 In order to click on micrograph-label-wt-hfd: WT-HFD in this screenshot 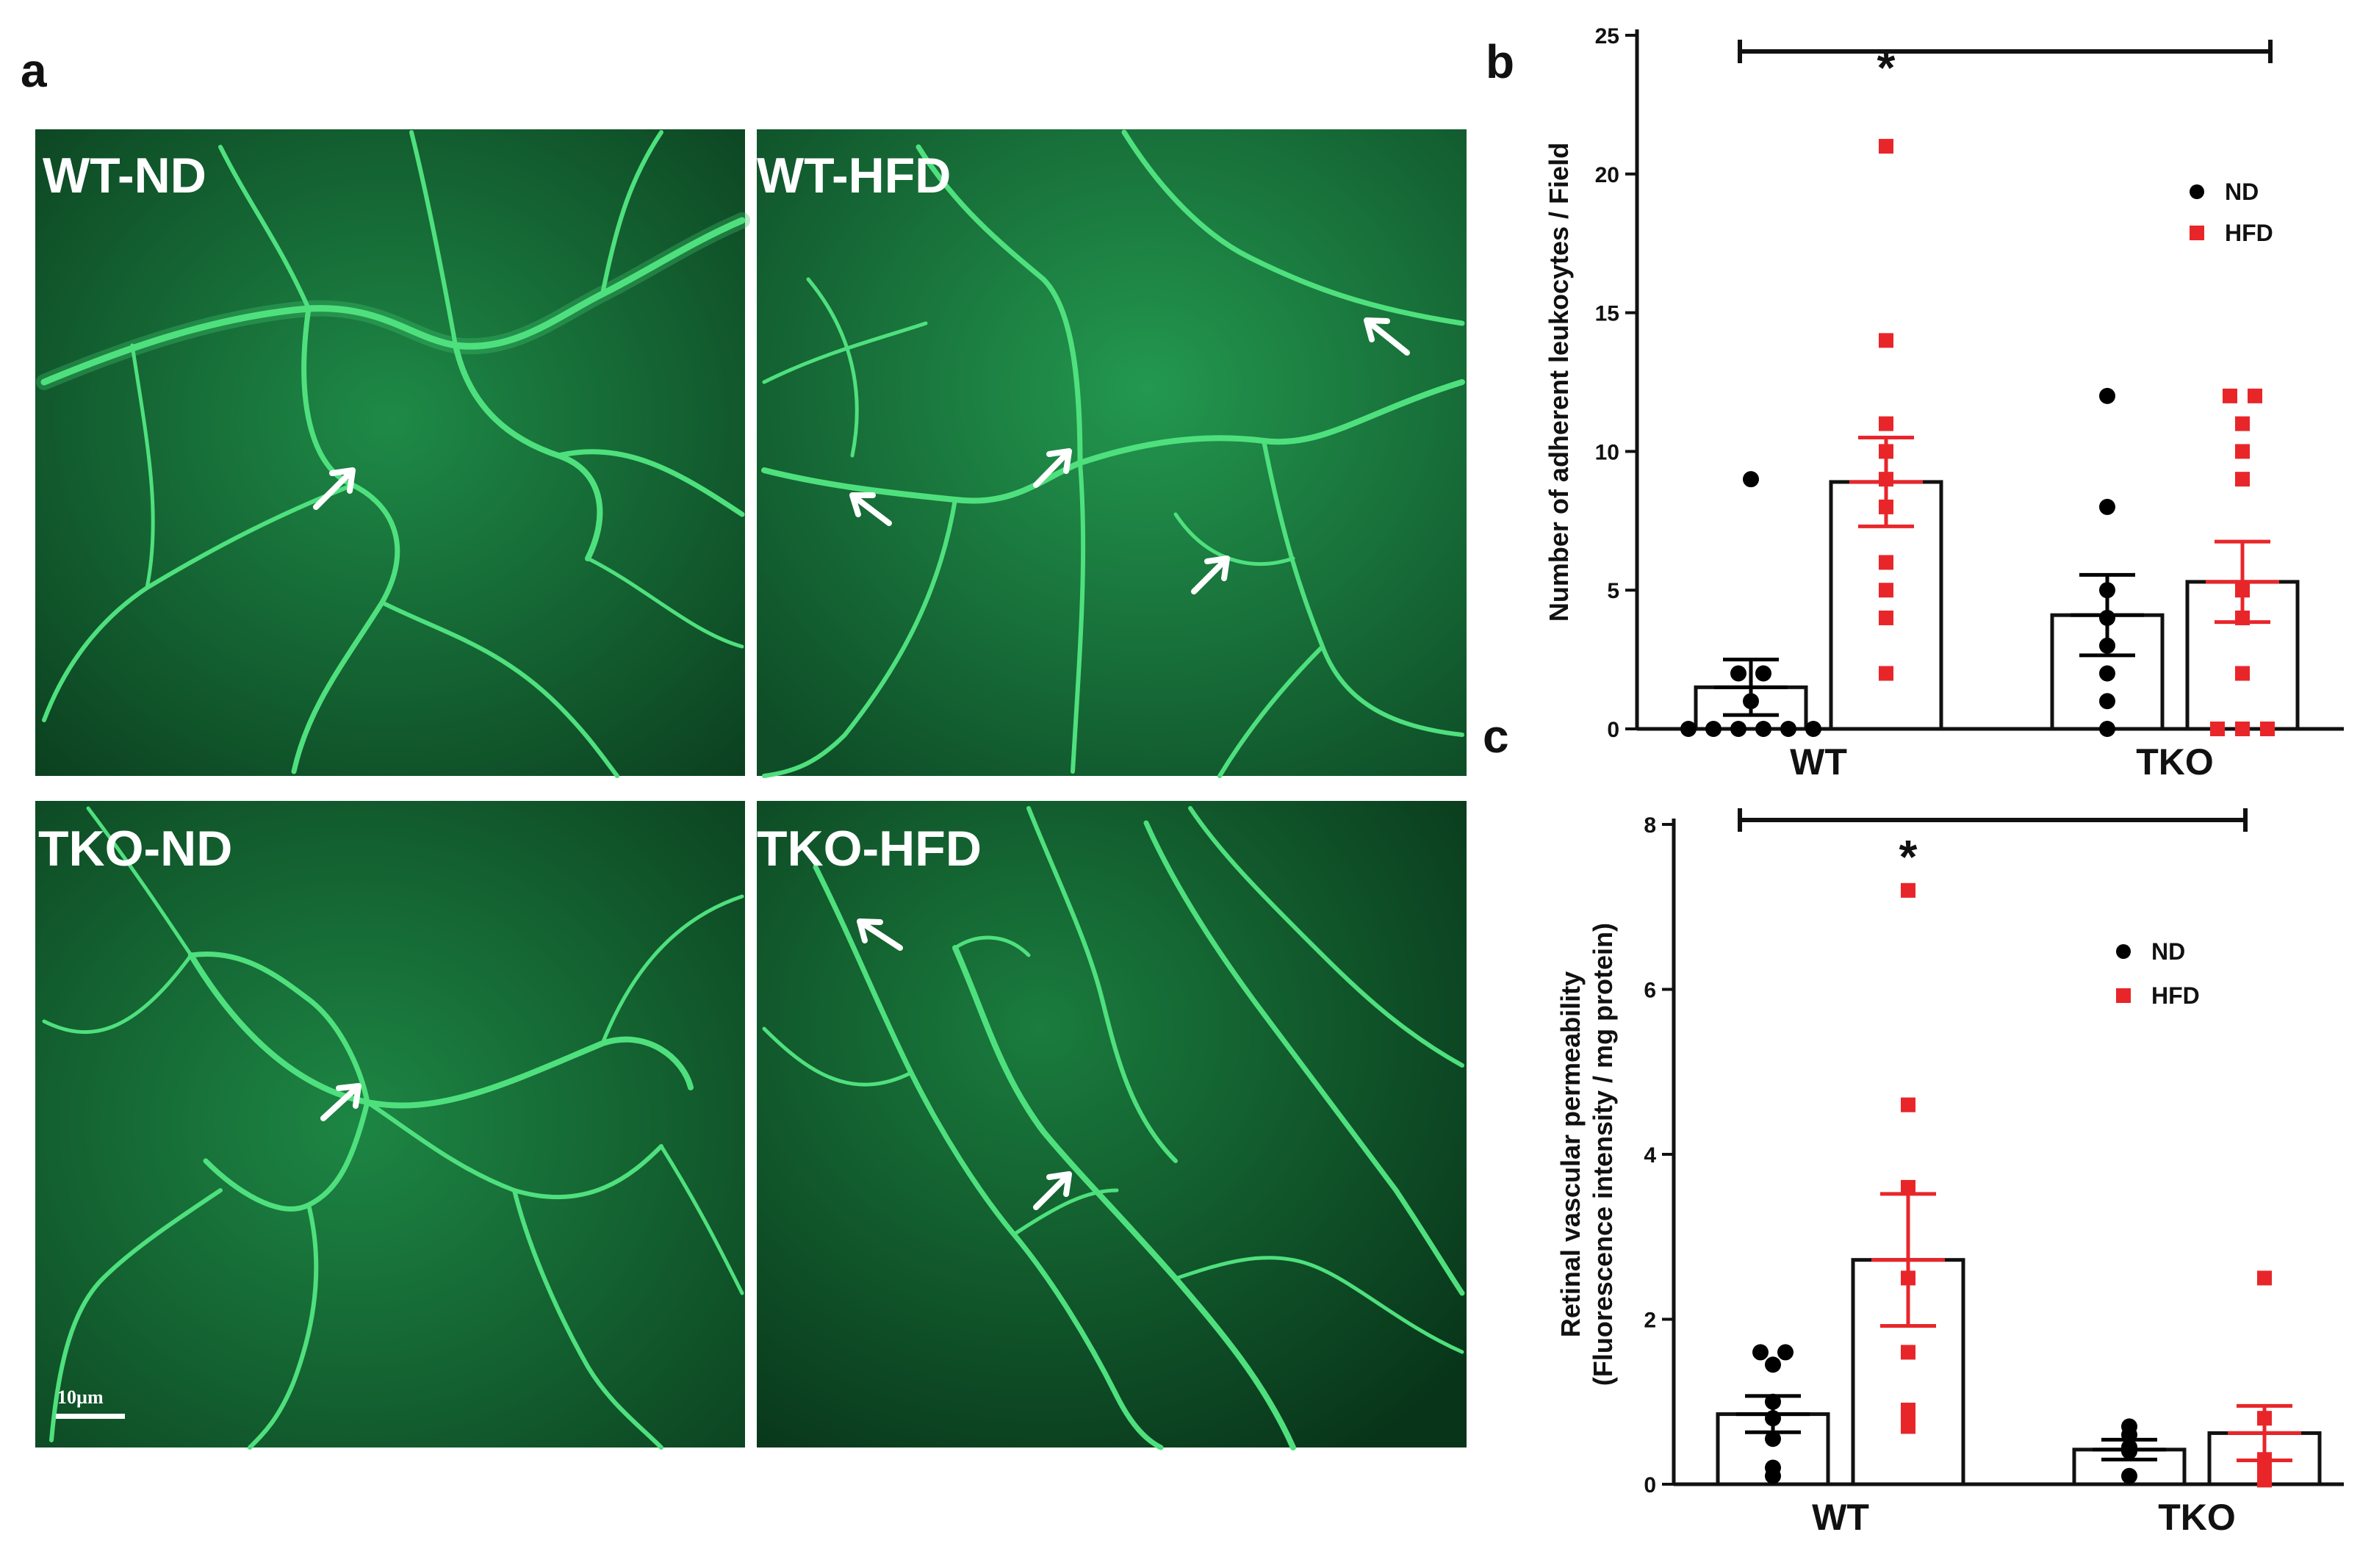, I will do `click(854, 176)`.